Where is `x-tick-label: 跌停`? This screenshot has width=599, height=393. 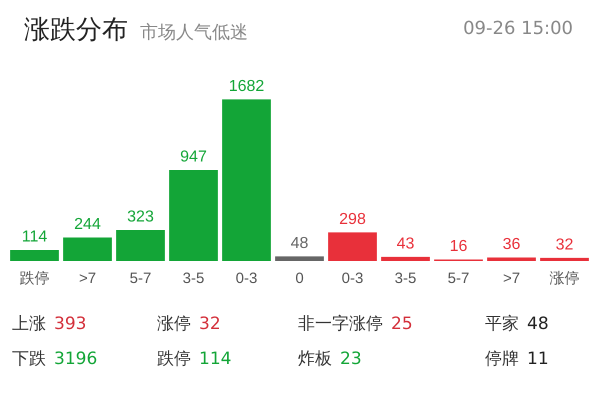 x-tick-label: 跌停 is located at coordinates (35, 278).